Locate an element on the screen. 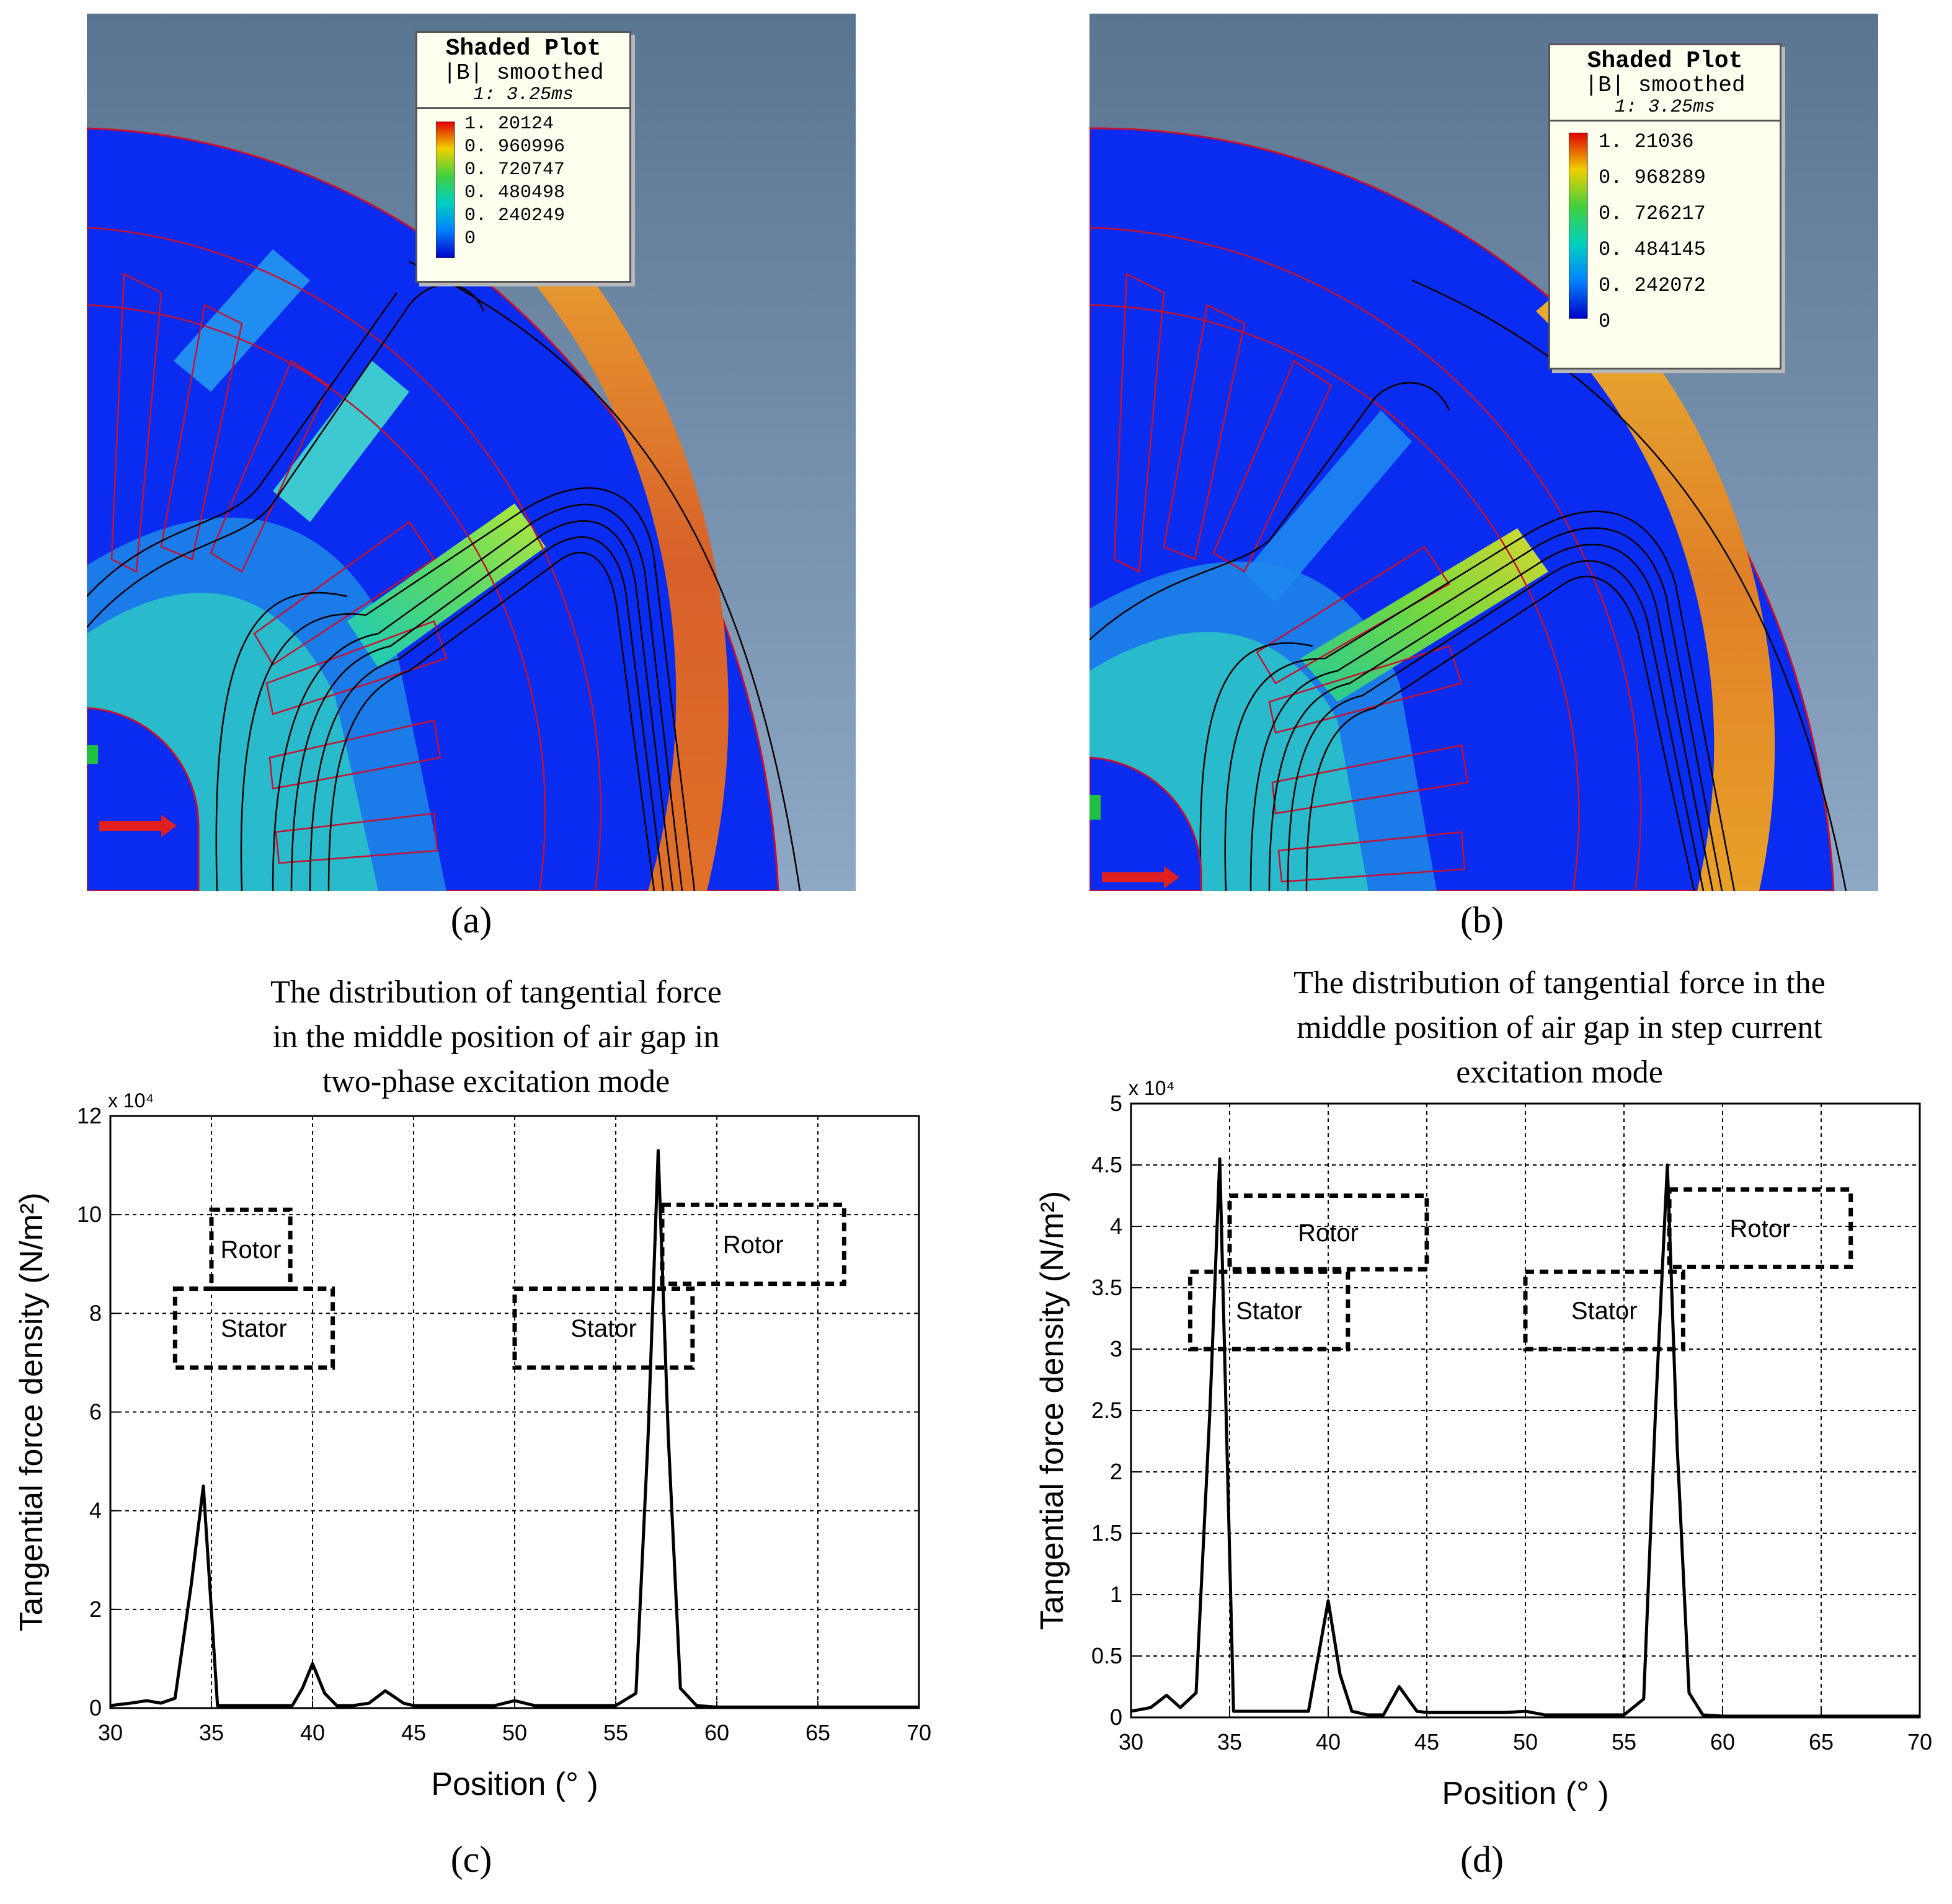 The height and width of the screenshot is (1904, 1952). colorbar-a is located at coordinates (445, 190).